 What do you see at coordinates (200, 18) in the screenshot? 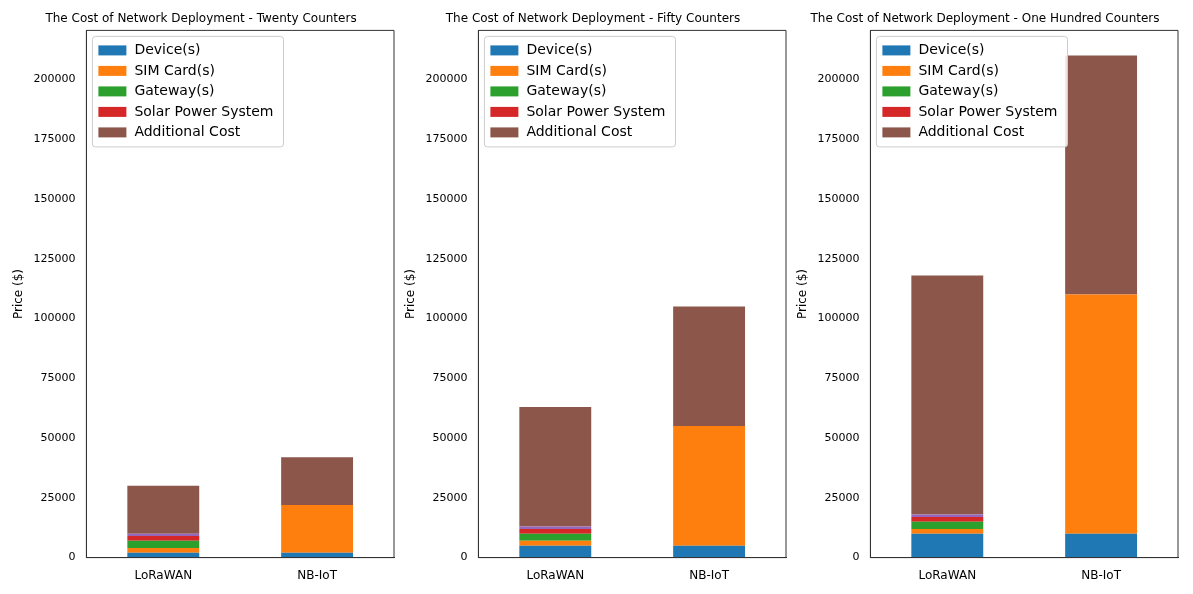
I see `chart-title: The Cost of Network Deployment - Twenty Counters` at bounding box center [200, 18].